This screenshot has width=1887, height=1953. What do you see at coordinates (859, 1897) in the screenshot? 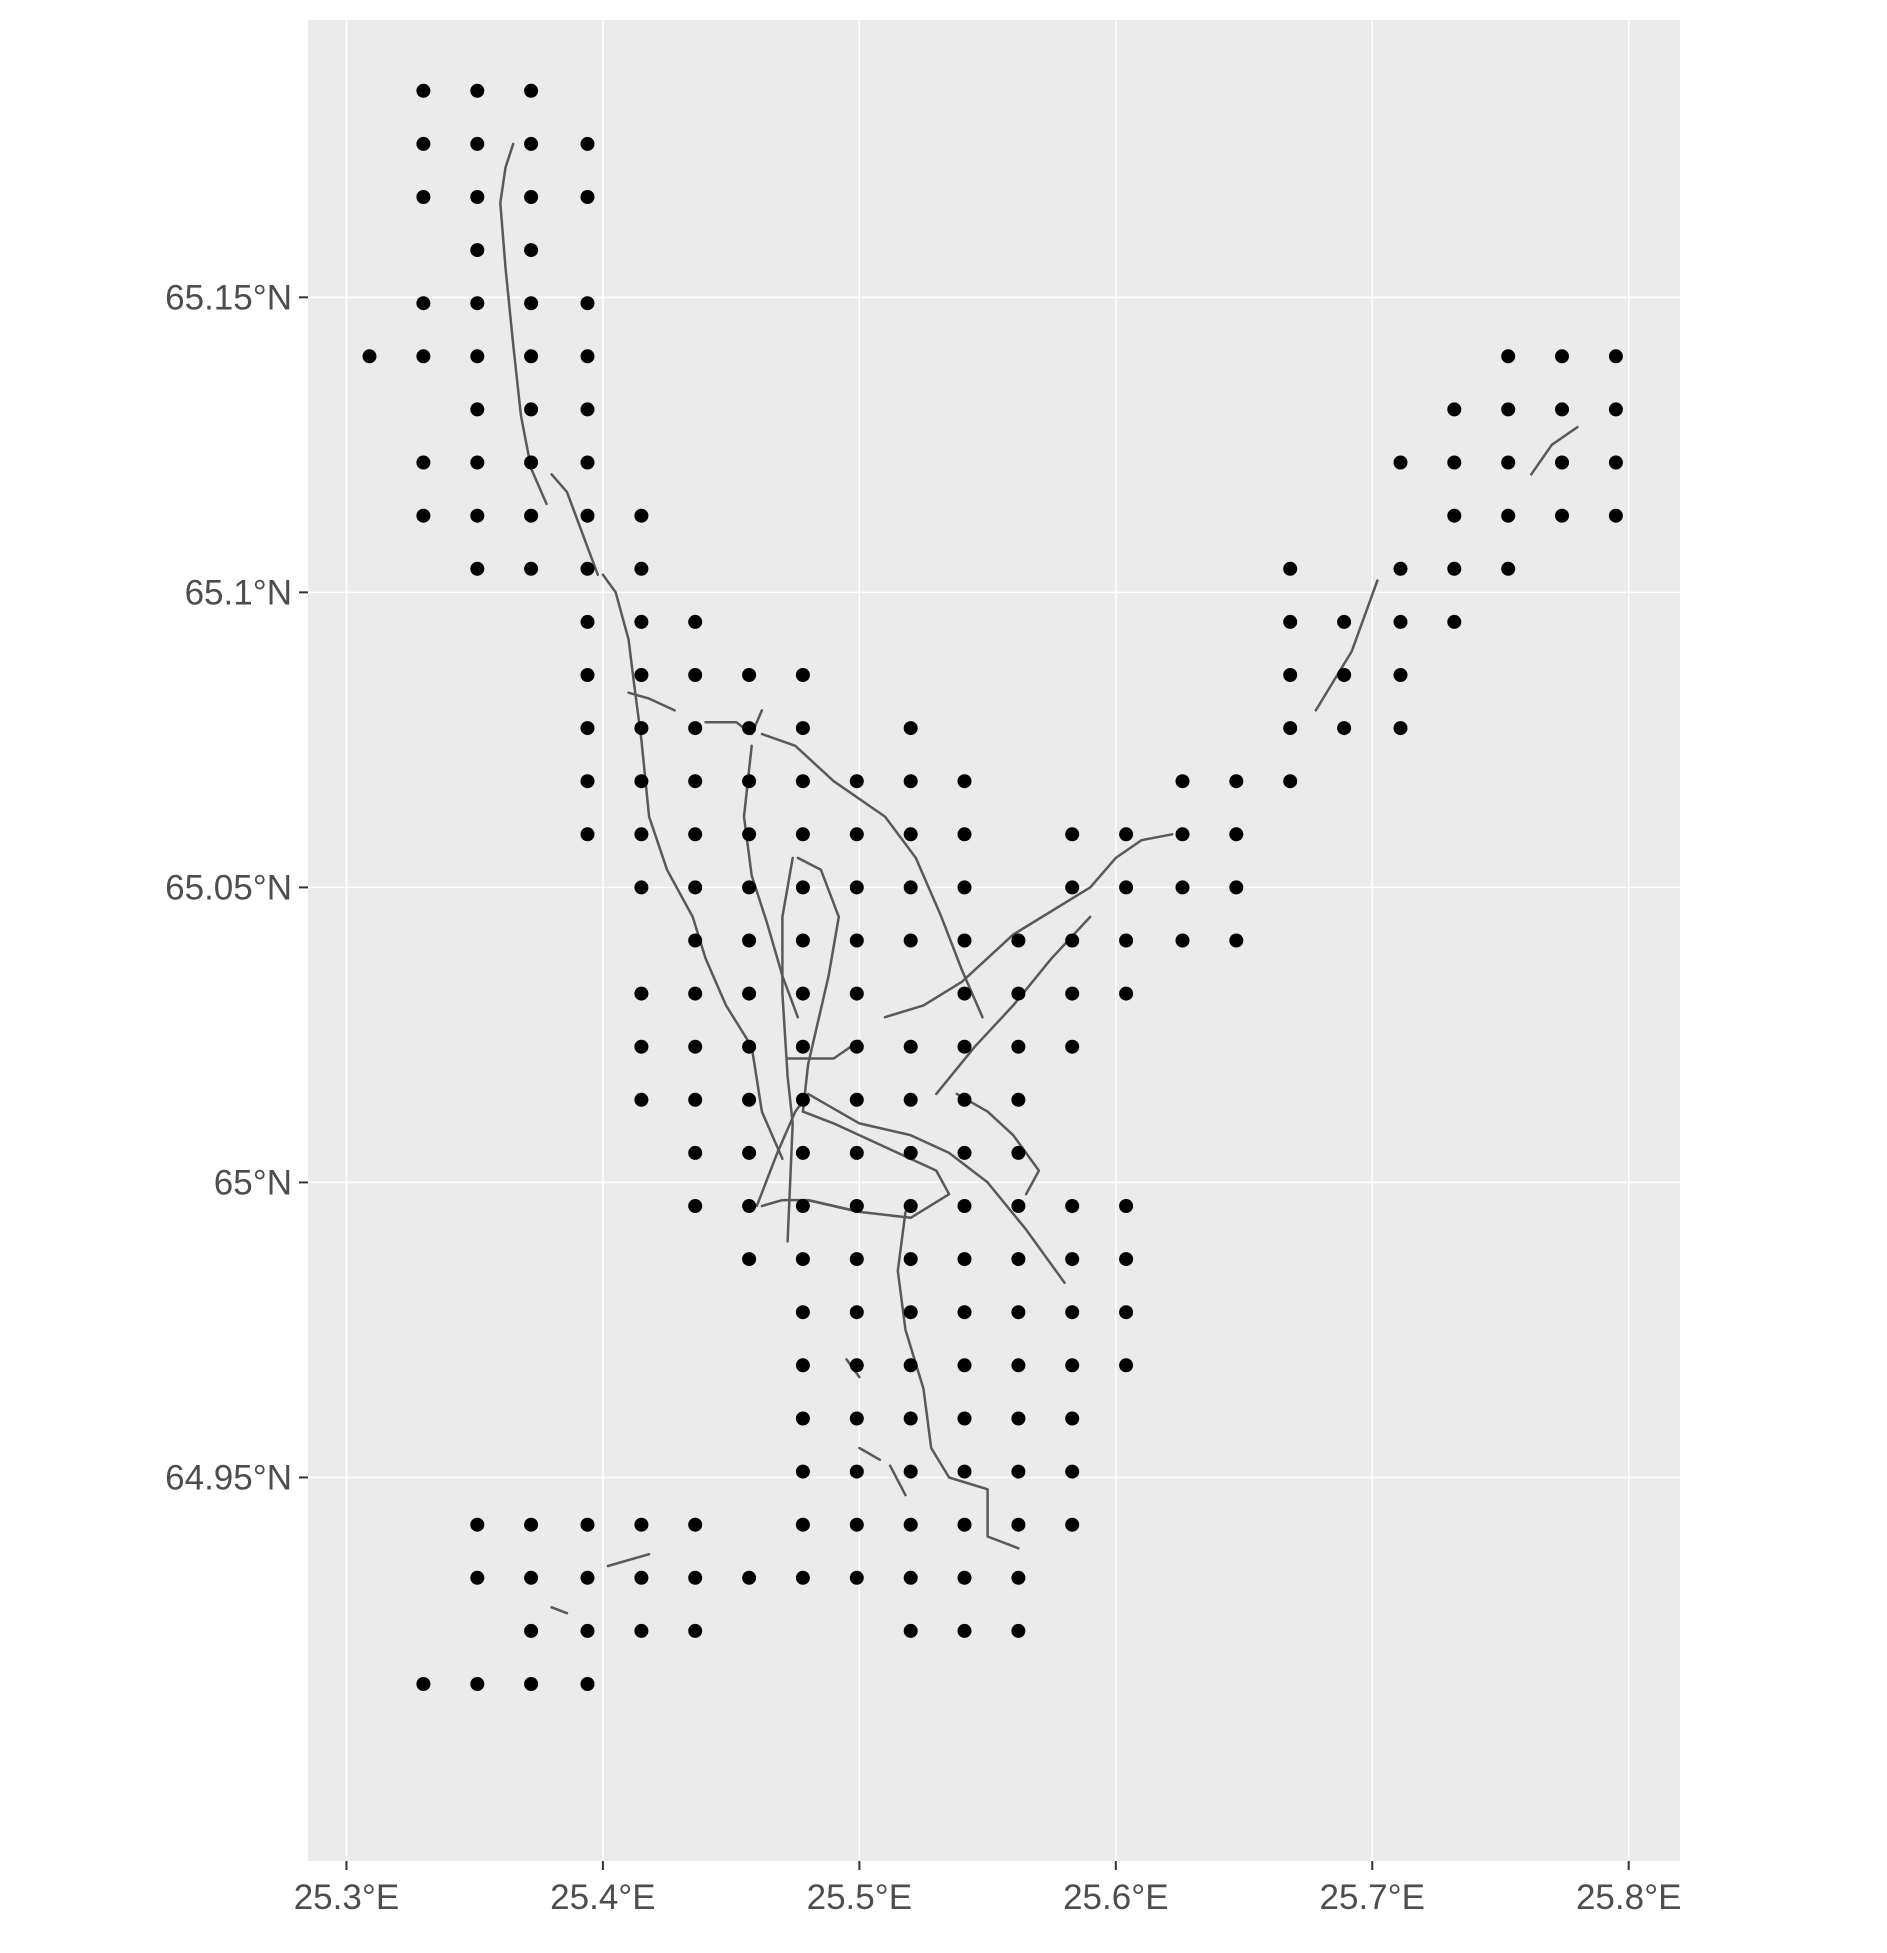
I see `x-tick-label: 25.5°E` at bounding box center [859, 1897].